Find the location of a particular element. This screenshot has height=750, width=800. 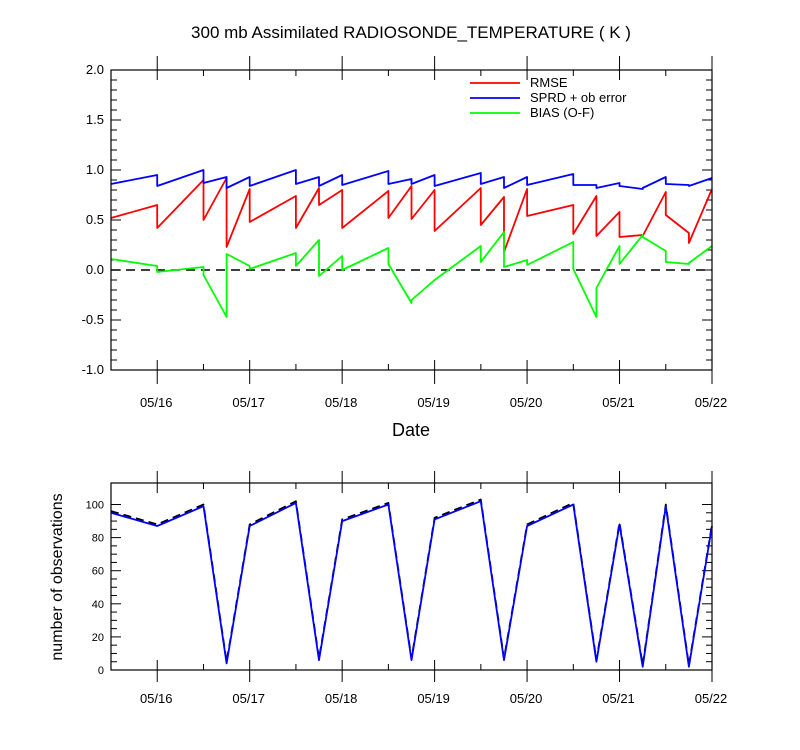

y-tick-label: 40 is located at coordinates (98, 605).